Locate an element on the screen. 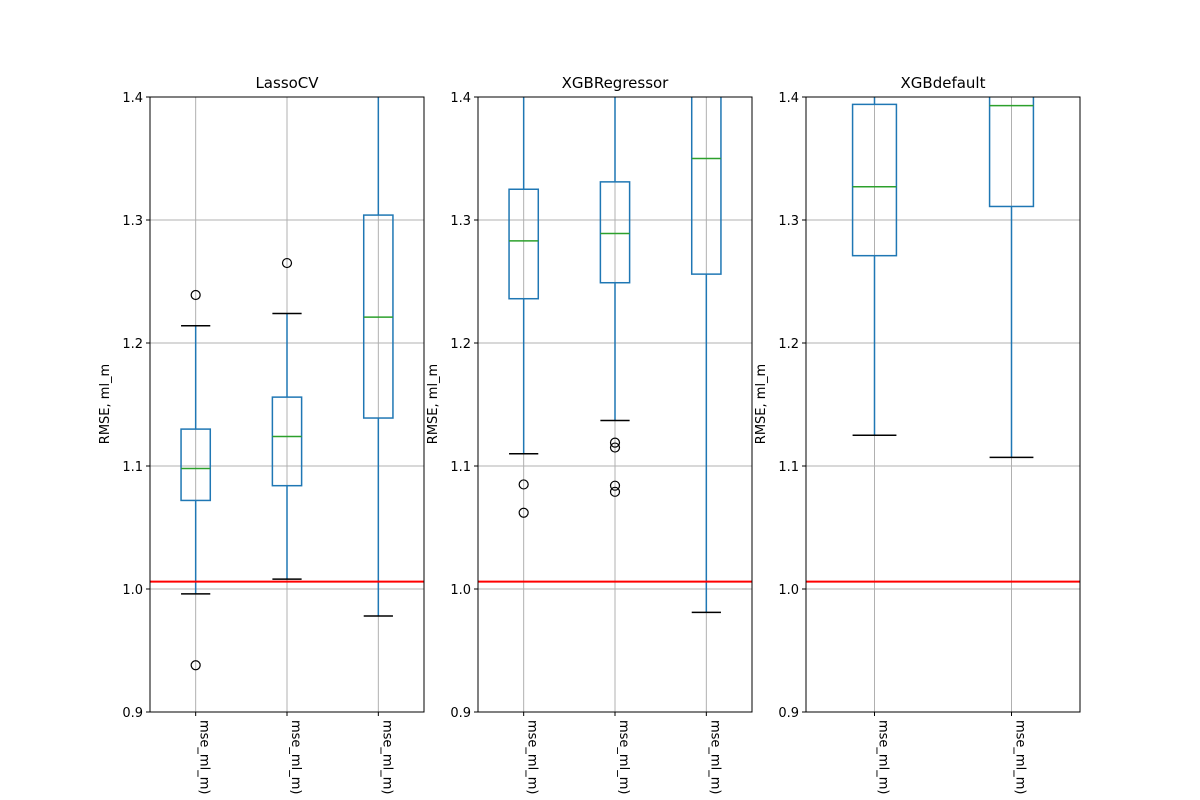 The image size is (1200, 800). panel-title: LassoCV is located at coordinates (287, 83).